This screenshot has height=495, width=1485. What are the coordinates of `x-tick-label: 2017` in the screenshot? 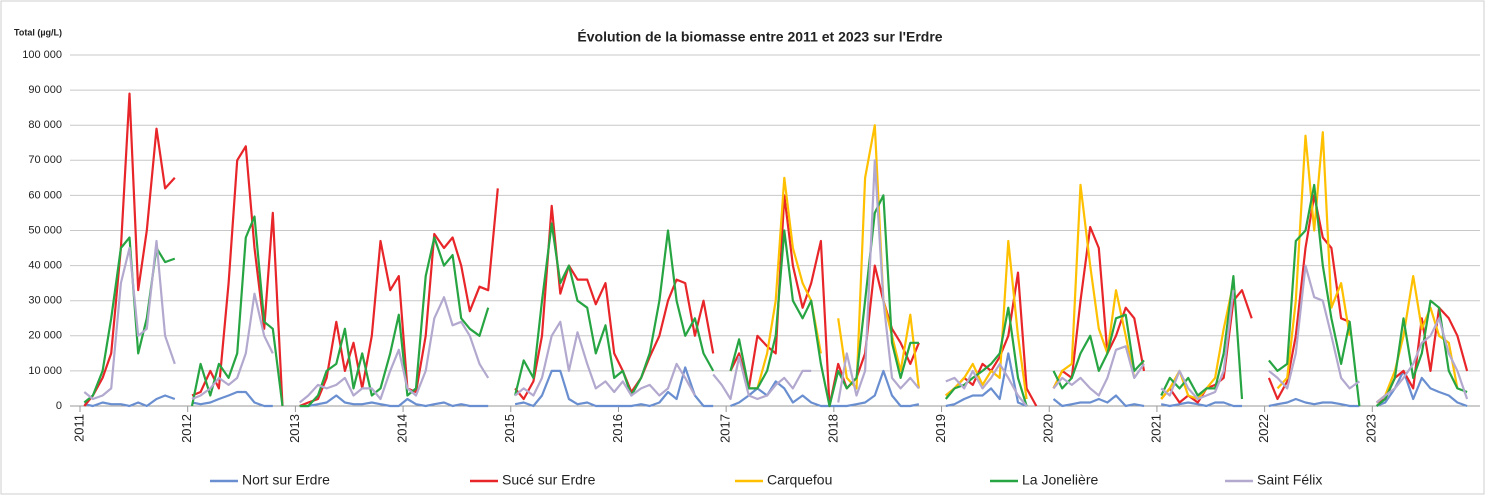 It's located at (725, 428).